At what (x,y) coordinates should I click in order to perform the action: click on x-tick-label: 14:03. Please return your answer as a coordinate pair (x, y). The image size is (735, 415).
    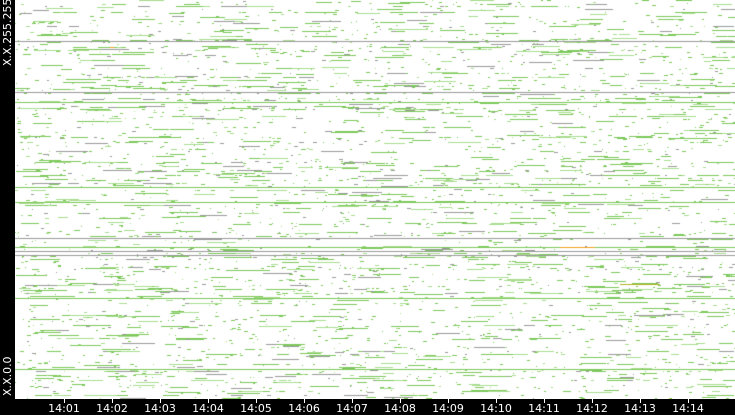
    Looking at the image, I should click on (160, 408).